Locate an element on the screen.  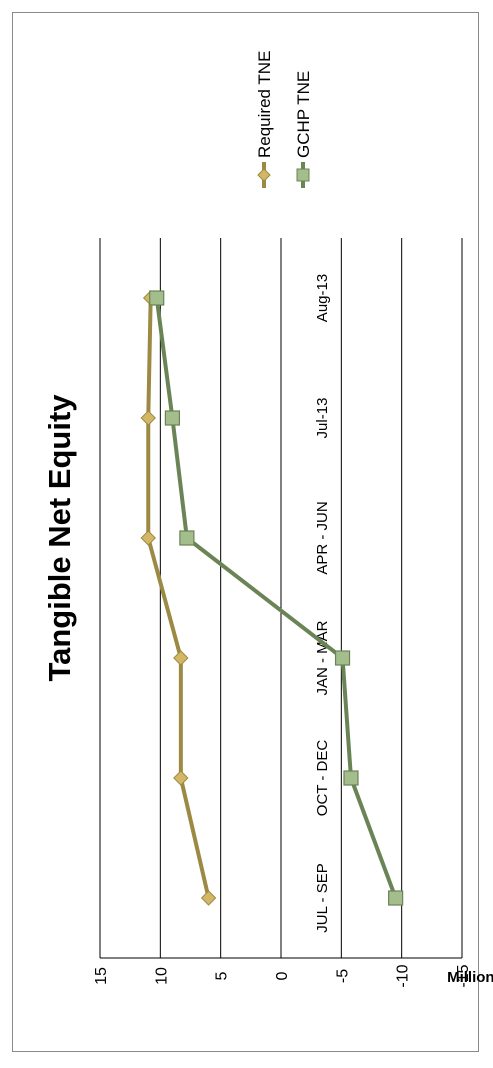
y-tick-label: 10 is located at coordinates (161, 976).